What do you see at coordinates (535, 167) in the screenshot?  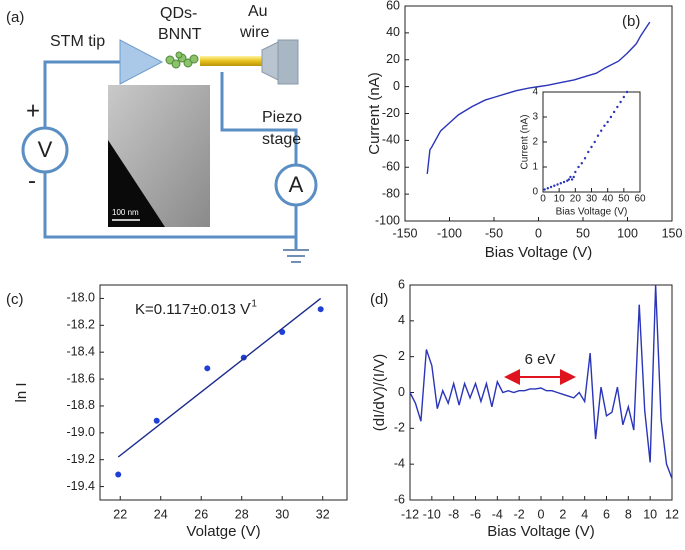 I see `y-tick-label: 1` at bounding box center [535, 167].